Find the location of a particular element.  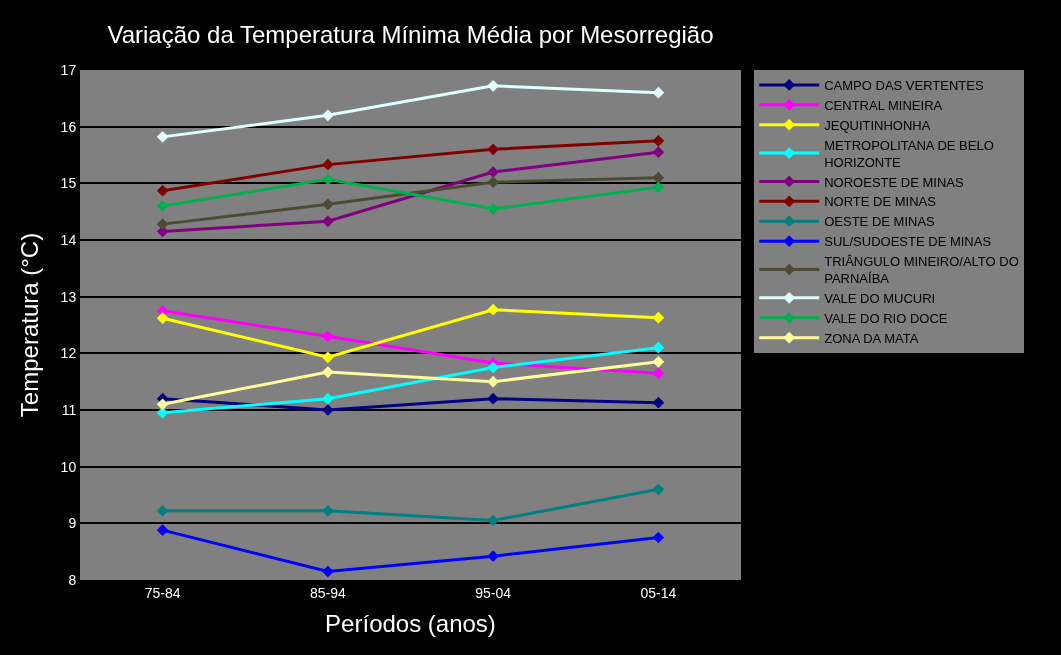

legend-label: JEQUITINHONHA is located at coordinates (877, 125).